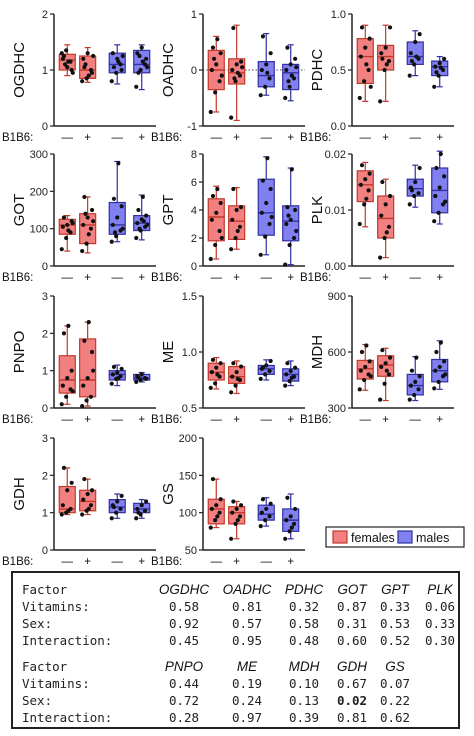 The image size is (474, 736). I want to click on y-axis-label: OGDHC, so click(19, 70).